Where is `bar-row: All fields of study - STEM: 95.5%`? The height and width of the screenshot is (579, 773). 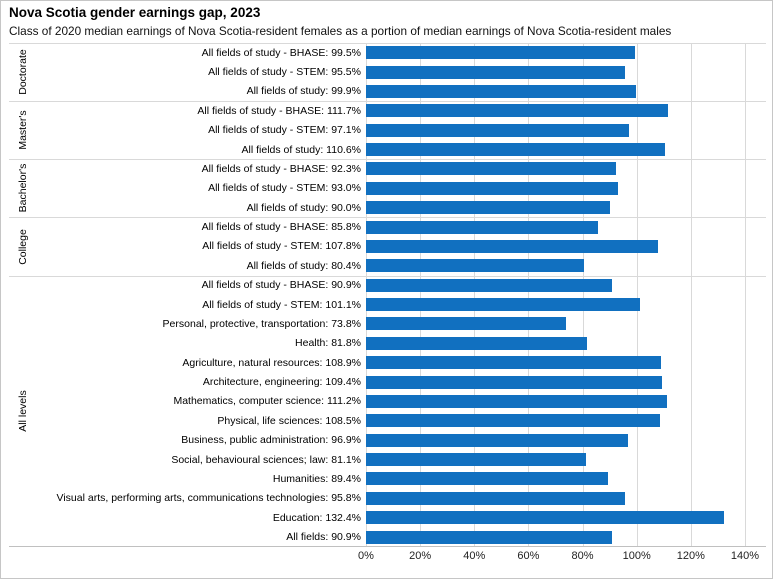 bar-row: All fields of study - STEM: 95.5% is located at coordinates (387, 71).